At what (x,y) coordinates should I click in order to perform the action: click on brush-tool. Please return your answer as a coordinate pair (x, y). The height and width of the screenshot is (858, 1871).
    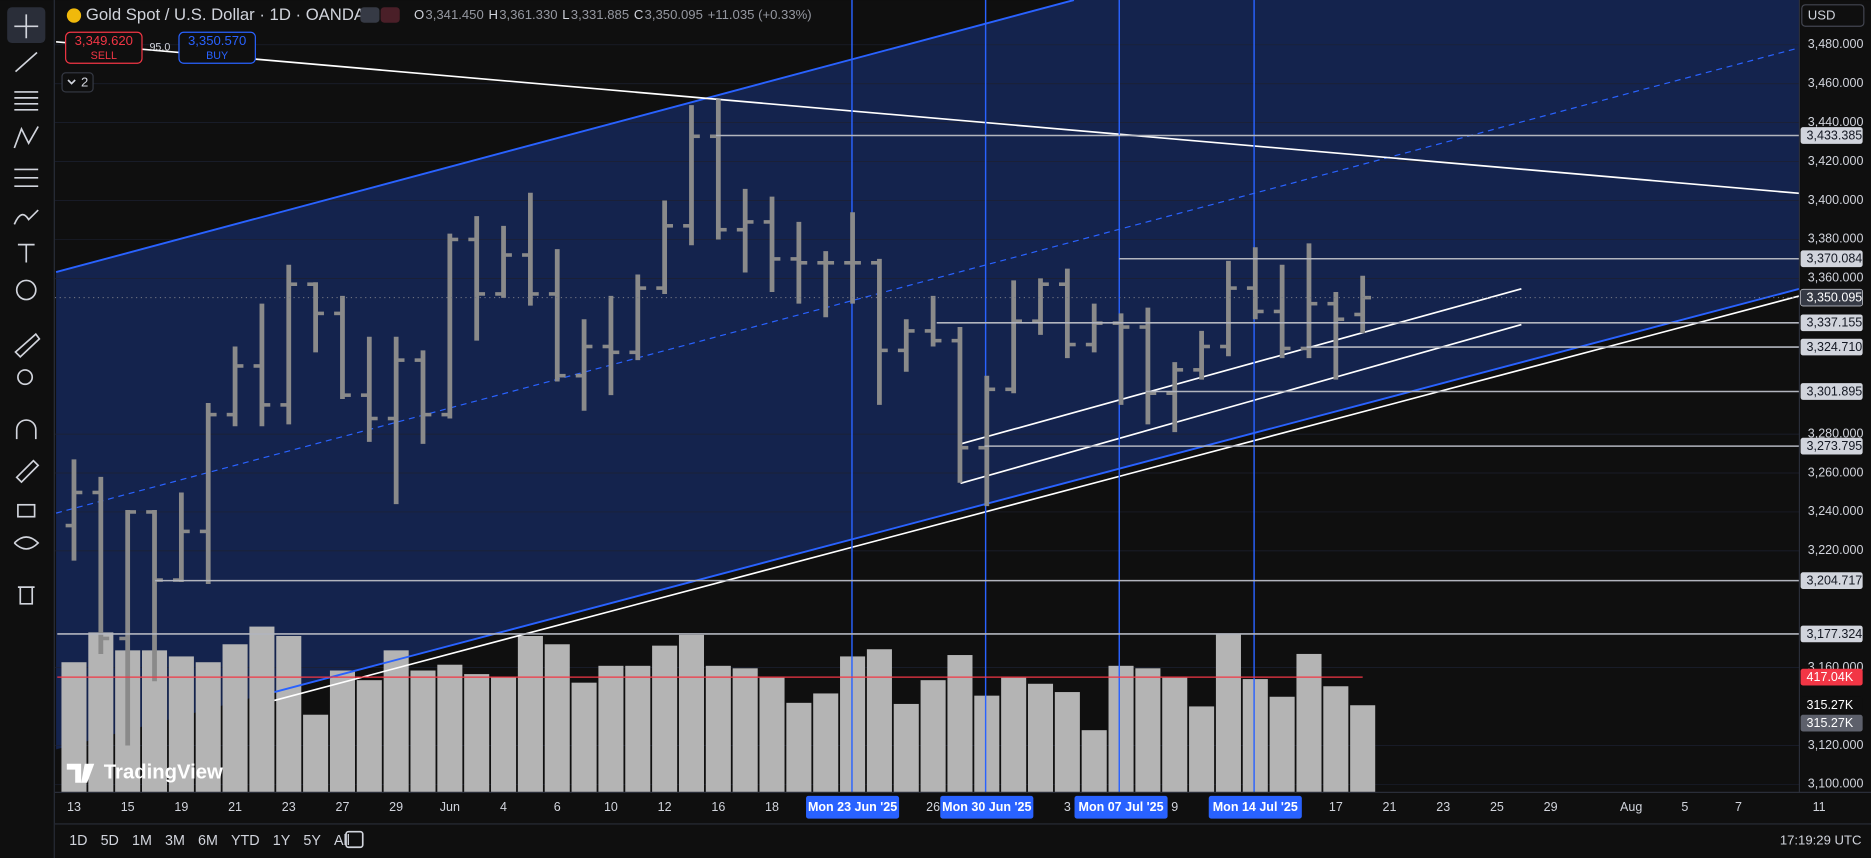
    Looking at the image, I should click on (26, 217).